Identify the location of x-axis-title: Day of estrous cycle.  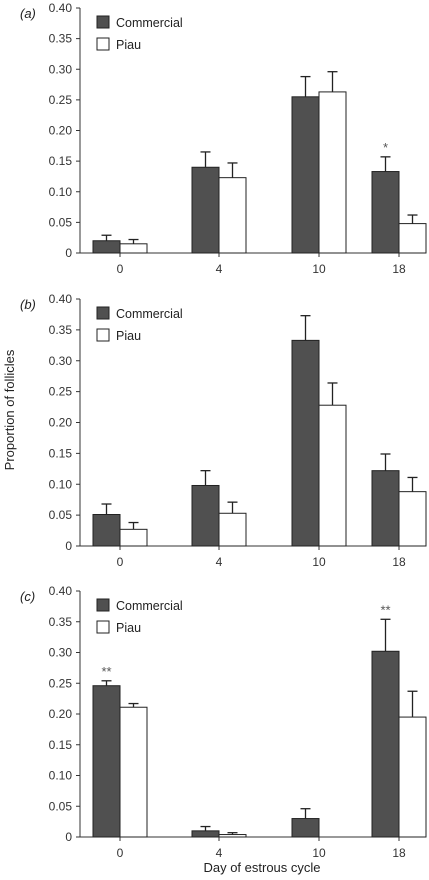
(261, 867).